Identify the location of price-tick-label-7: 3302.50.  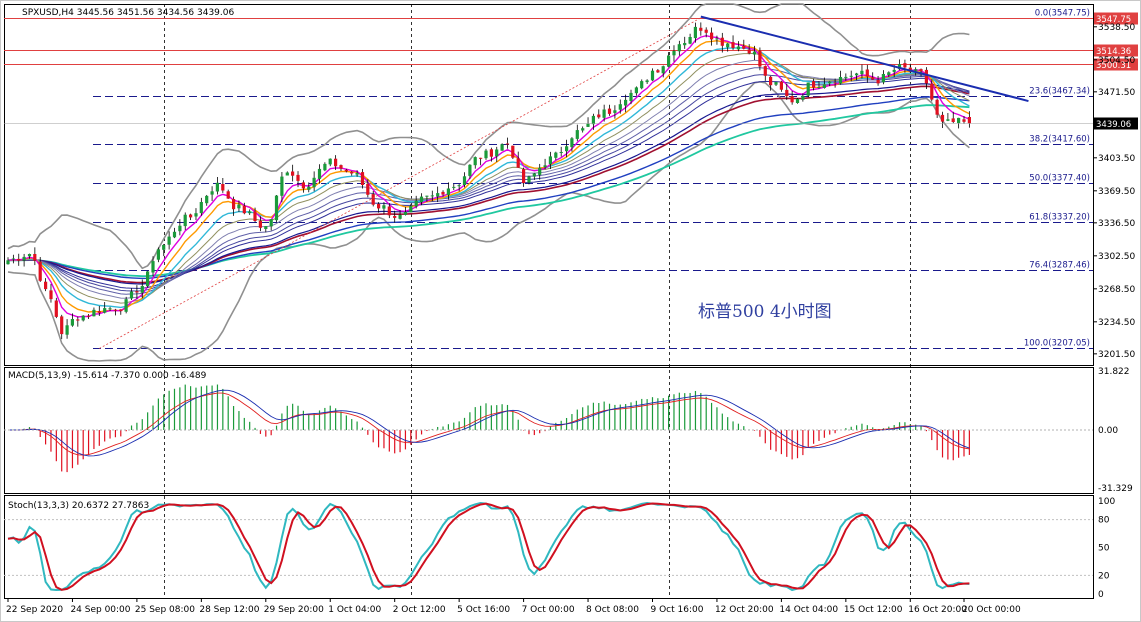
(1116, 257).